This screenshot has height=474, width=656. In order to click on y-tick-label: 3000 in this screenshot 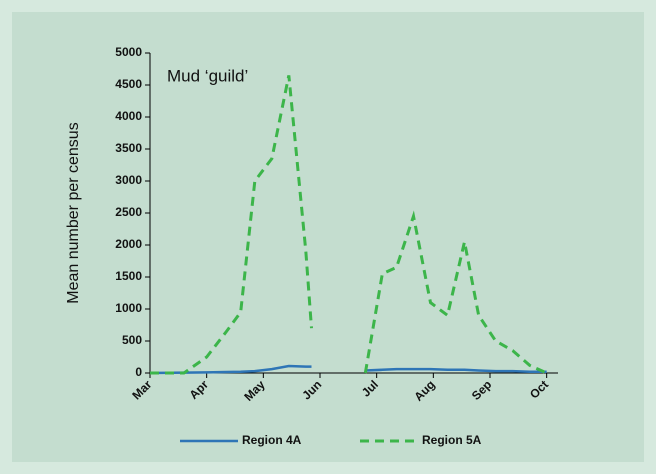, I will do `click(128, 180)`.